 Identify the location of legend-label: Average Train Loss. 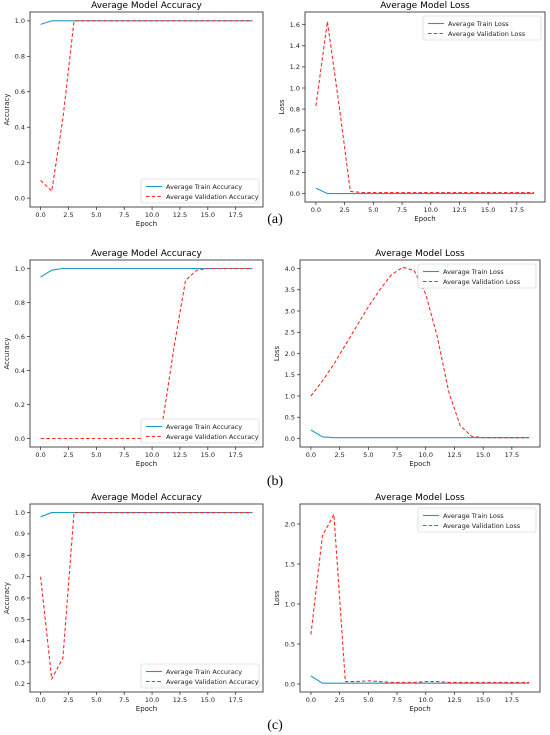
(478, 24).